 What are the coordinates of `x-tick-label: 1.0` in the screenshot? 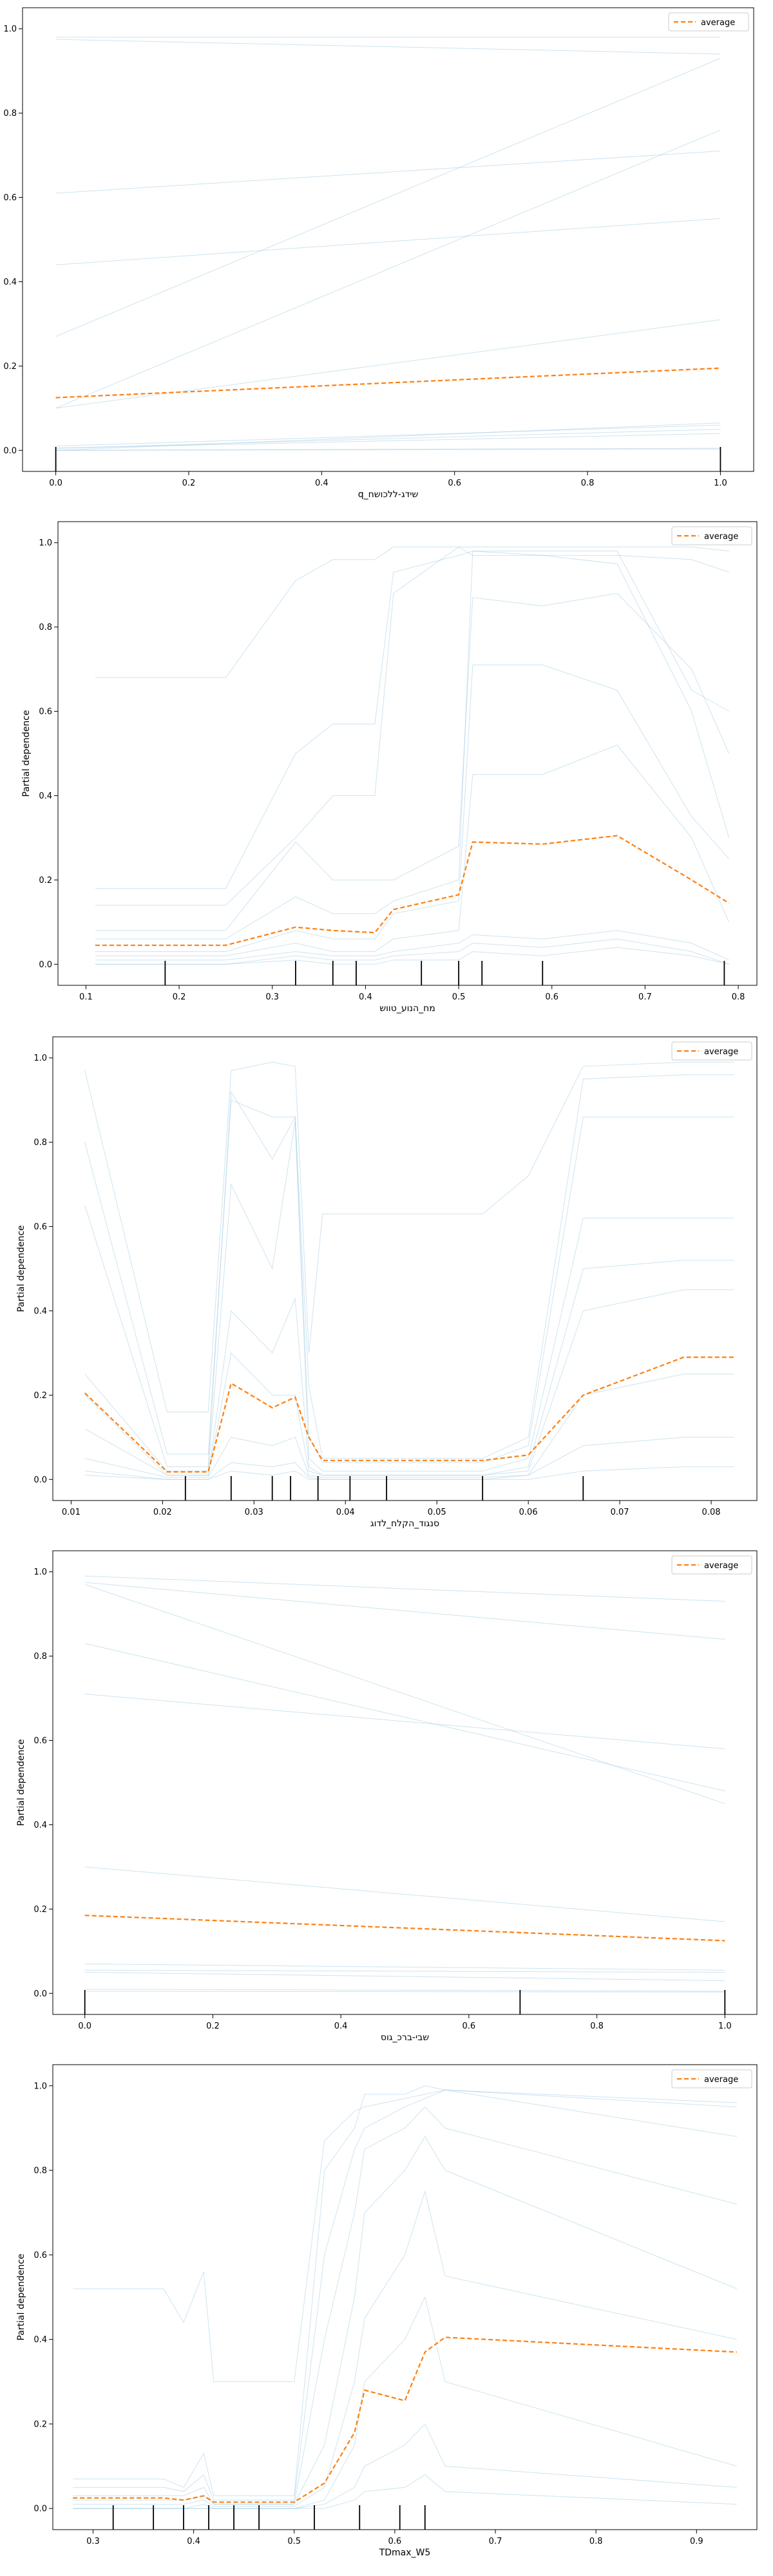 It's located at (721, 483).